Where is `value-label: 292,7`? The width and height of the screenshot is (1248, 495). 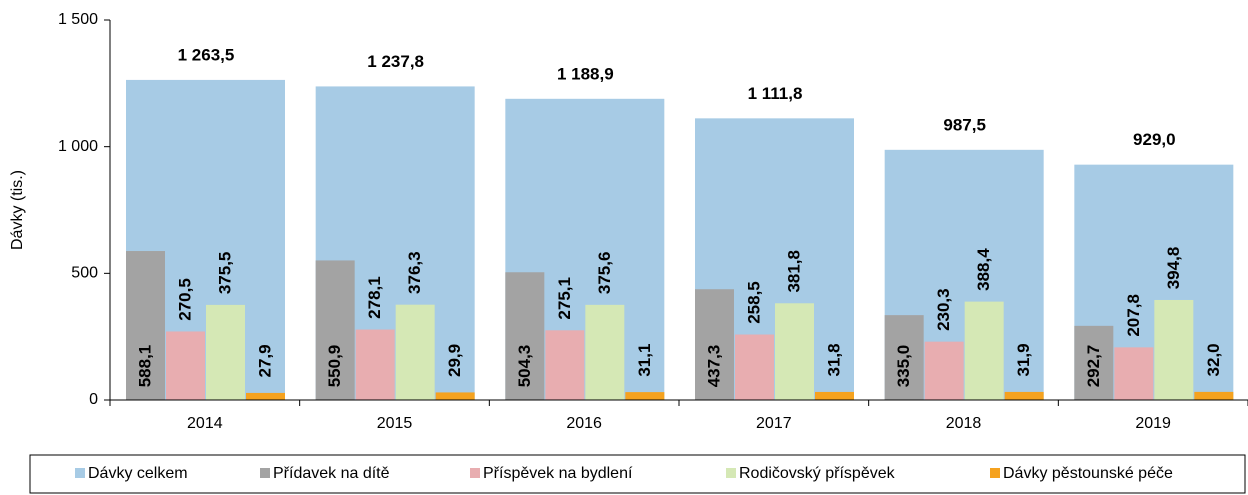
value-label: 292,7 is located at coordinates (1093, 366).